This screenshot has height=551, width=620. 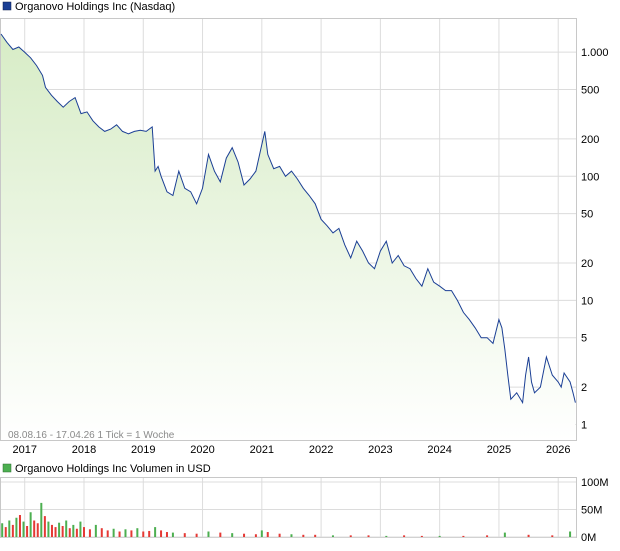 I want to click on x-tick-label: 2018, so click(x=84, y=450).